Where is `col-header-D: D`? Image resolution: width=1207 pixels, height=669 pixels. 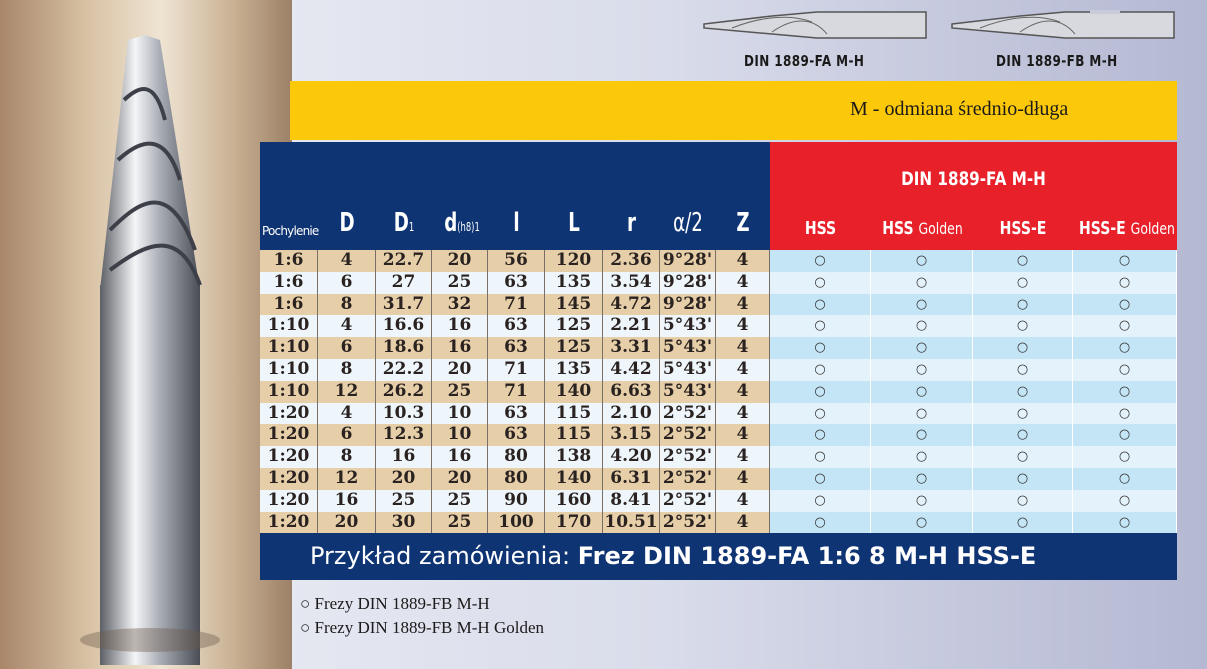
col-header-D: D is located at coordinates (347, 223).